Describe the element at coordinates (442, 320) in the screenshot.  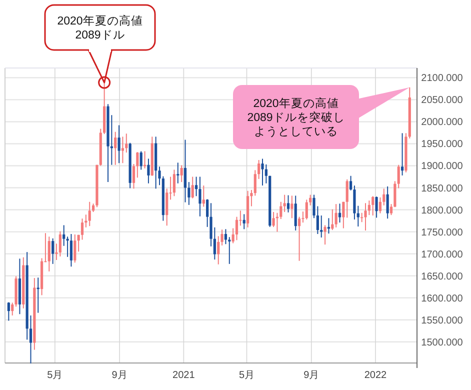
I see `y-tick-label: 1550.000` at that location.